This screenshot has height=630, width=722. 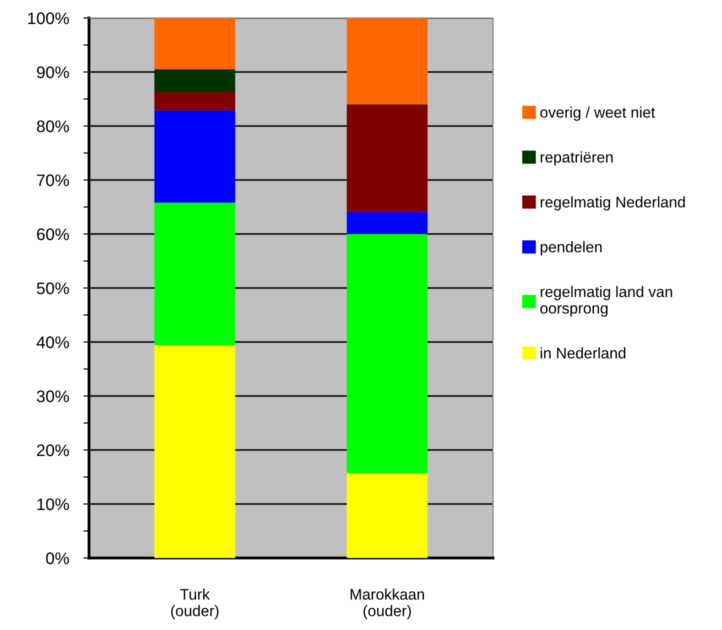 I want to click on legend-label: in Nederland, so click(x=583, y=353).